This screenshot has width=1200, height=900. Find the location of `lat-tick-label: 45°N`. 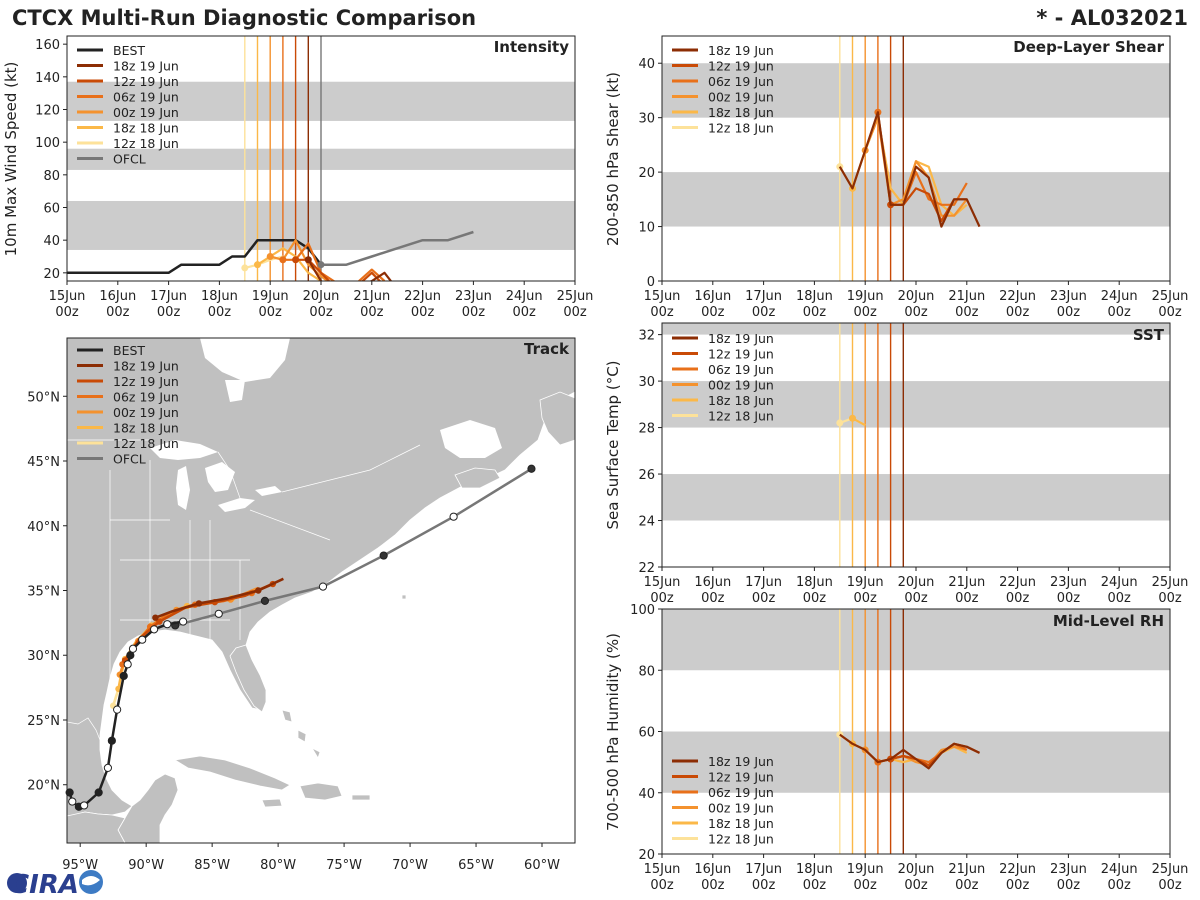

lat-tick-label: 45°N is located at coordinates (43, 462).